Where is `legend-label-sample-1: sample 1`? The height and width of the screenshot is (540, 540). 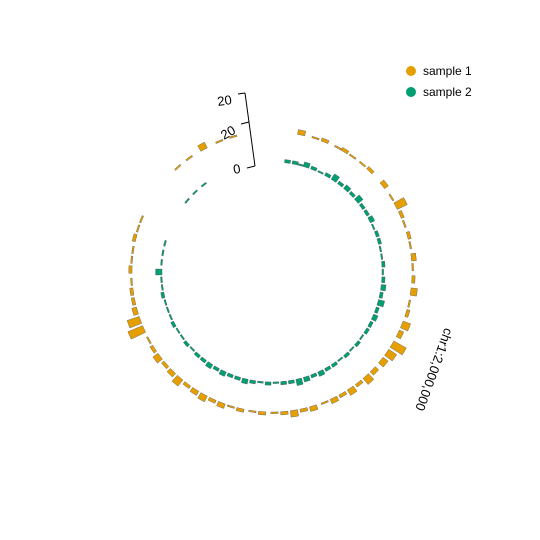
legend-label-sample-1: sample 1 is located at coordinates (447, 70).